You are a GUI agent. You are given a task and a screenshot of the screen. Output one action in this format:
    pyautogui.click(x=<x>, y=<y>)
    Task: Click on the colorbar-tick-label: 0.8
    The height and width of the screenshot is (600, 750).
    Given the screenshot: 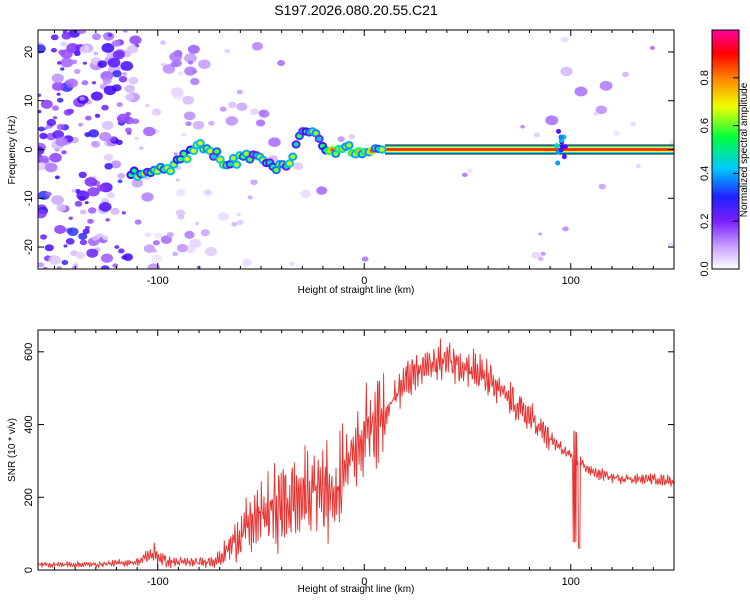 What is the action you would take?
    pyautogui.click(x=705, y=77)
    